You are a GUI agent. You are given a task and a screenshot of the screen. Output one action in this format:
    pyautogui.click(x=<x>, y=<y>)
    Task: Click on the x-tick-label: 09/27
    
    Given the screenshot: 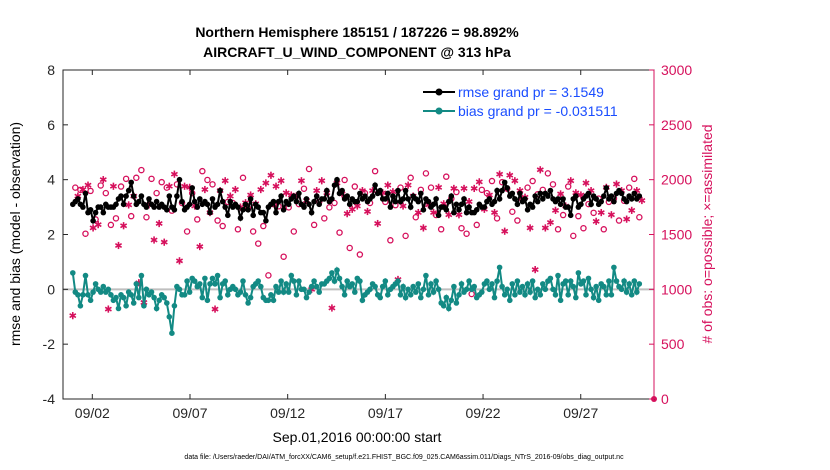 What is the action you would take?
    pyautogui.click(x=580, y=413)
    